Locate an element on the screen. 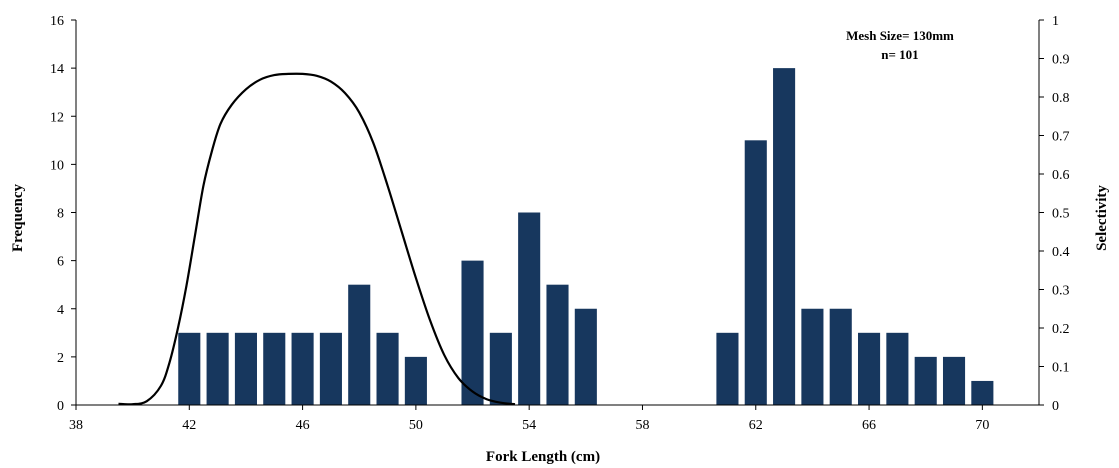 The width and height of the screenshot is (1119, 468). x-tick-label: 70 is located at coordinates (982, 425).